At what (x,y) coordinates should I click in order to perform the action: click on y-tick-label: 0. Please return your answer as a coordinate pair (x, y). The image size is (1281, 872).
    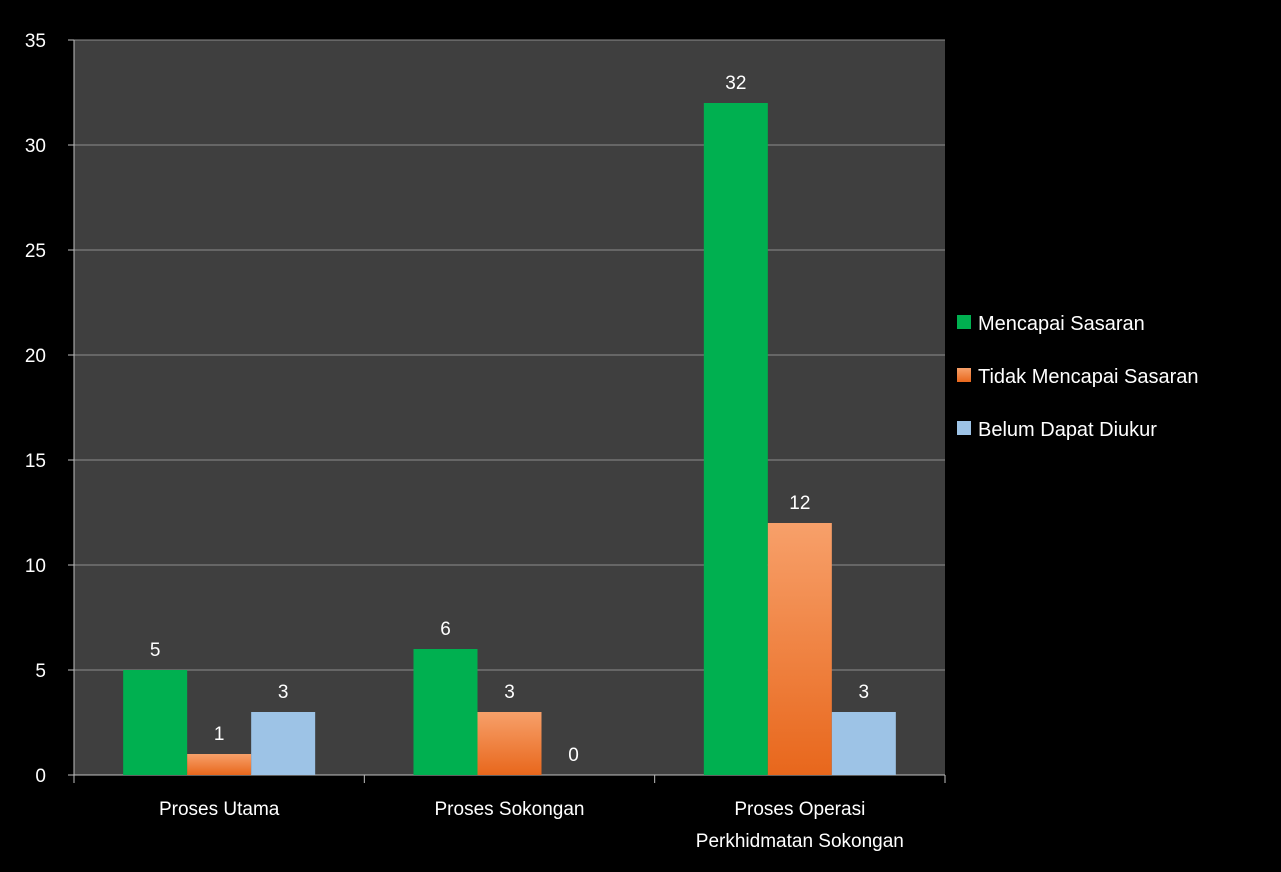
    Looking at the image, I should click on (40, 776).